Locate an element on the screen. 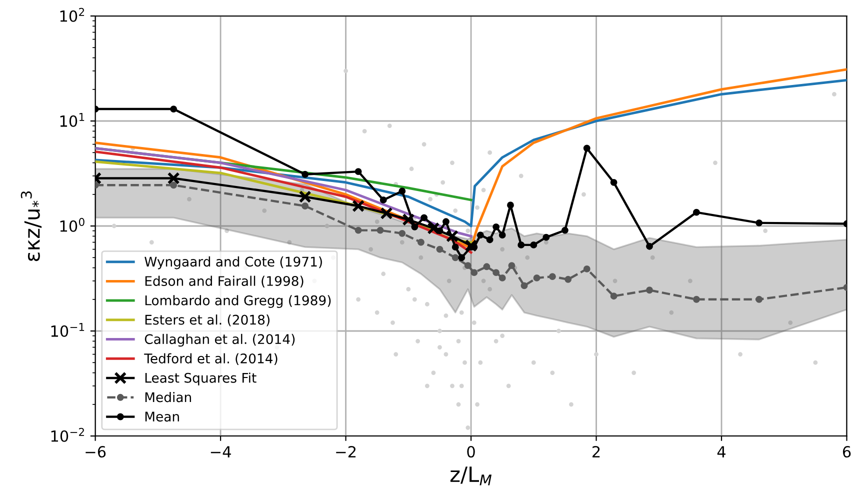 The width and height of the screenshot is (851, 500). legend-label: Mean is located at coordinates (162, 417).